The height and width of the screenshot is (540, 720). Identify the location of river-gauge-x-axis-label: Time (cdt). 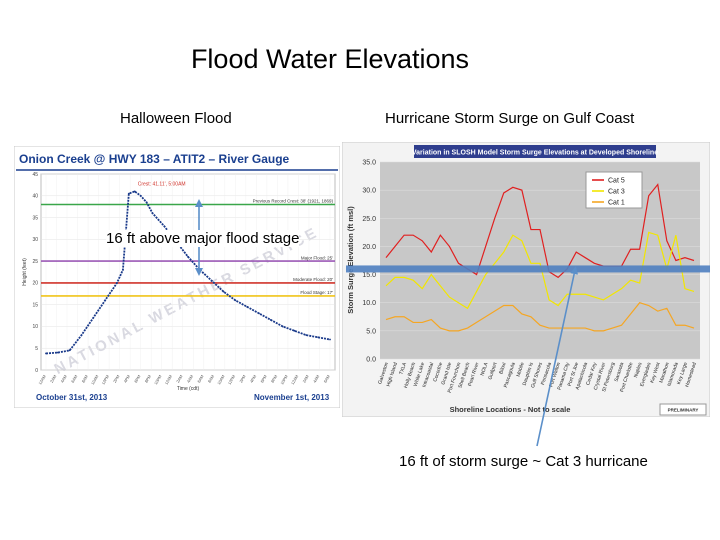
(188, 389).